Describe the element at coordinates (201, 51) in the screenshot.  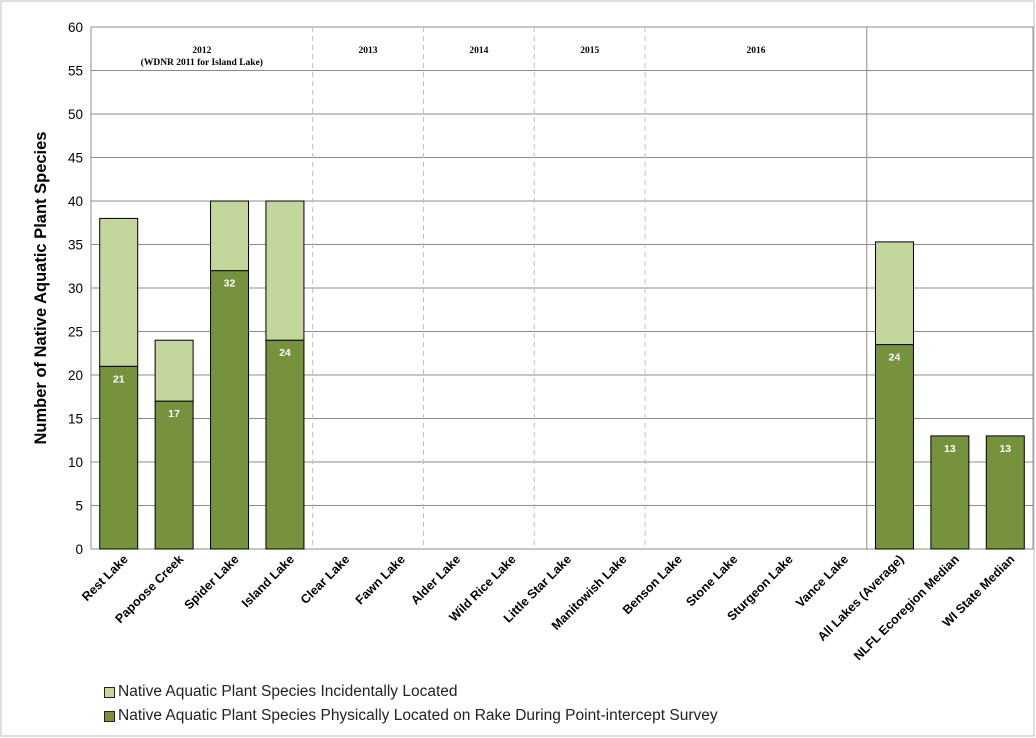
I see `year-label: 2012` at that location.